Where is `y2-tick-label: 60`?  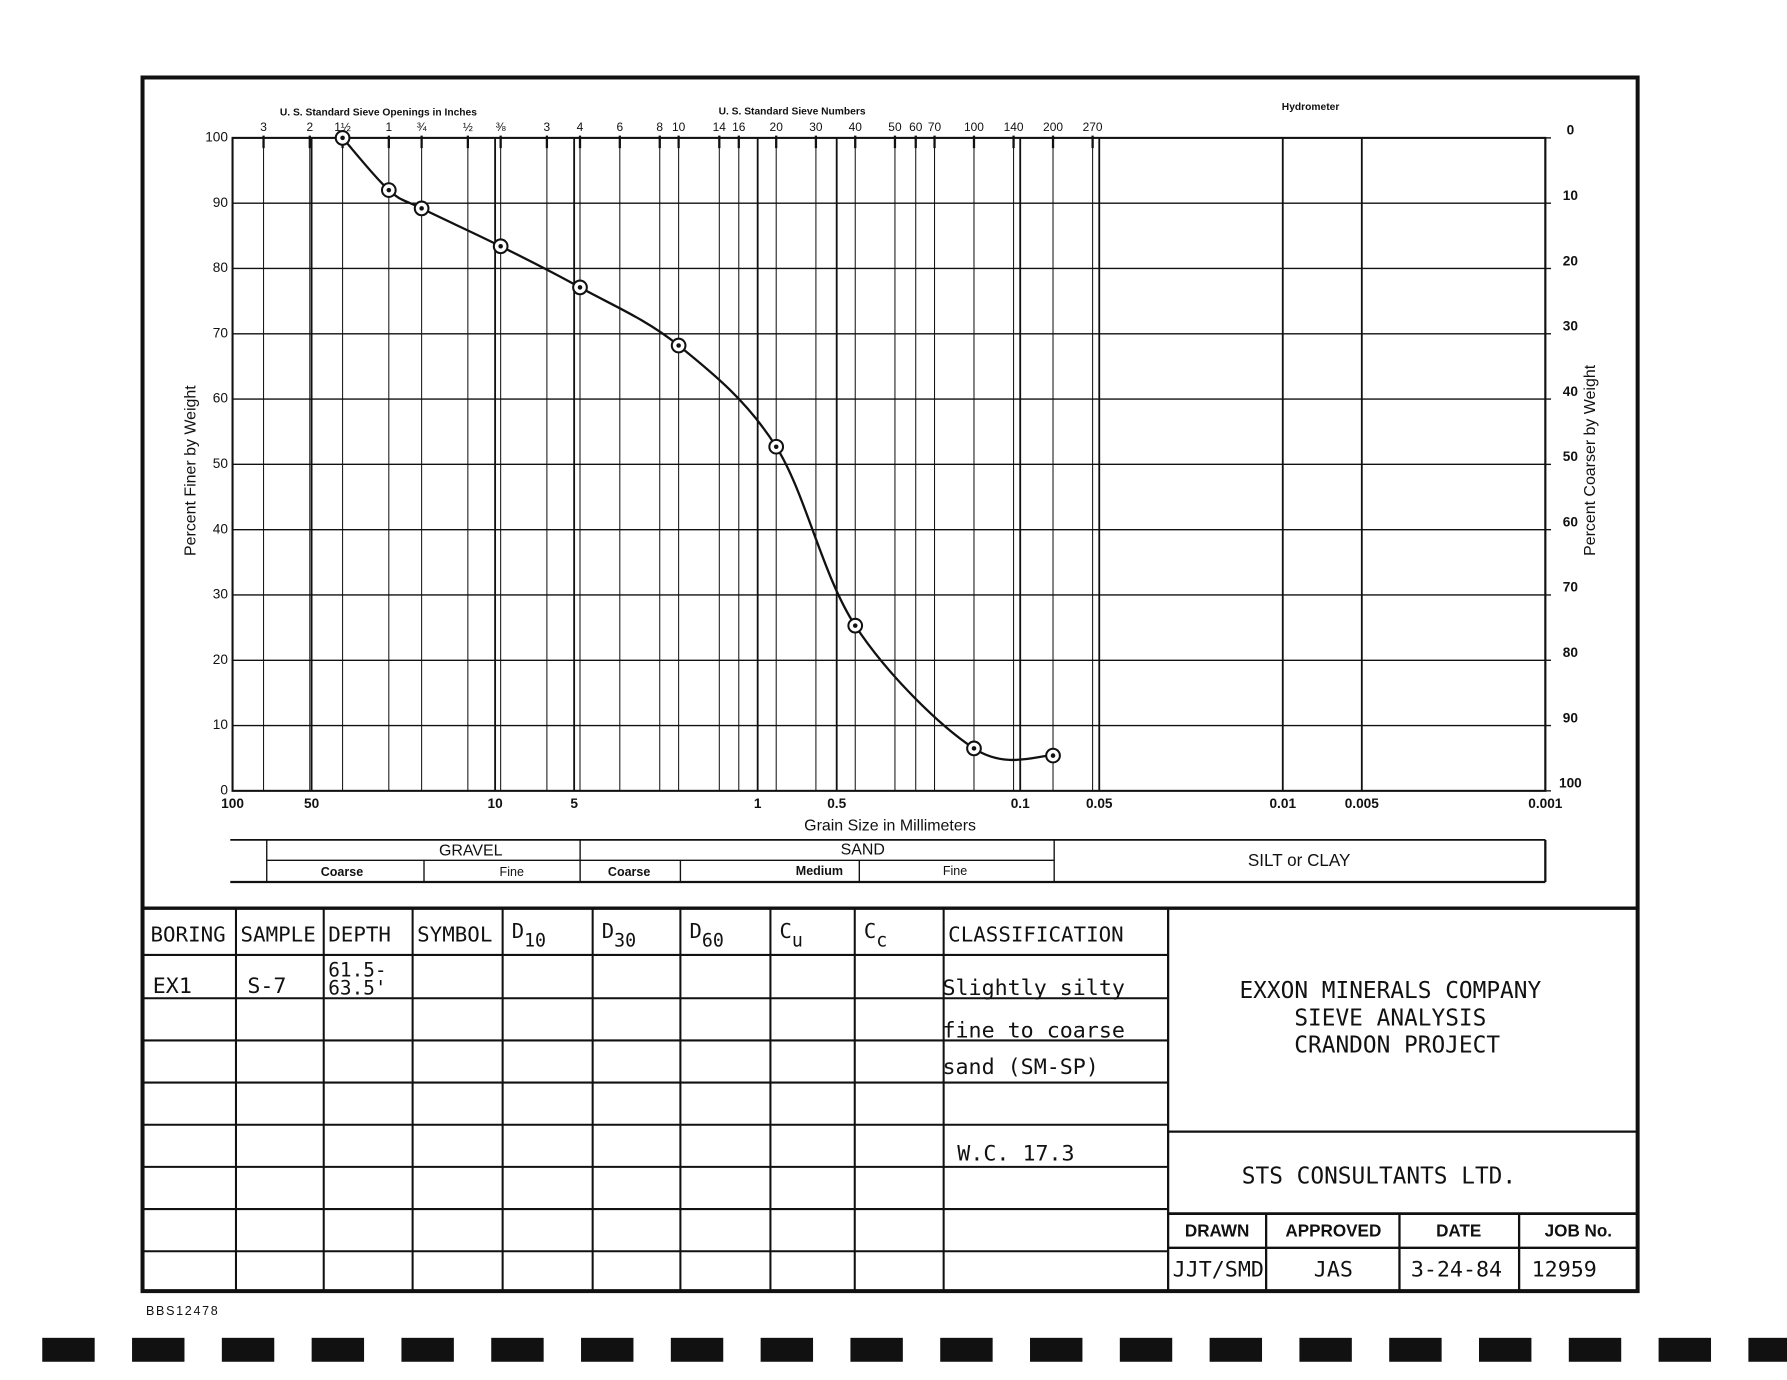 y2-tick-label: 60 is located at coordinates (1571, 521).